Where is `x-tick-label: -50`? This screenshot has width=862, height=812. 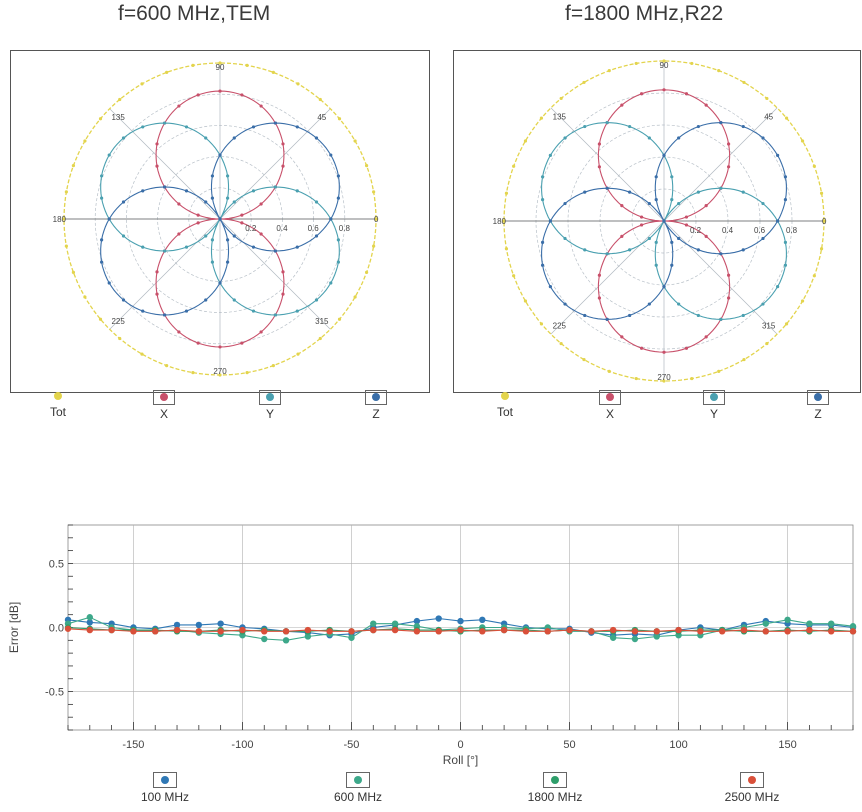
x-tick-label: -50 is located at coordinates (352, 745).